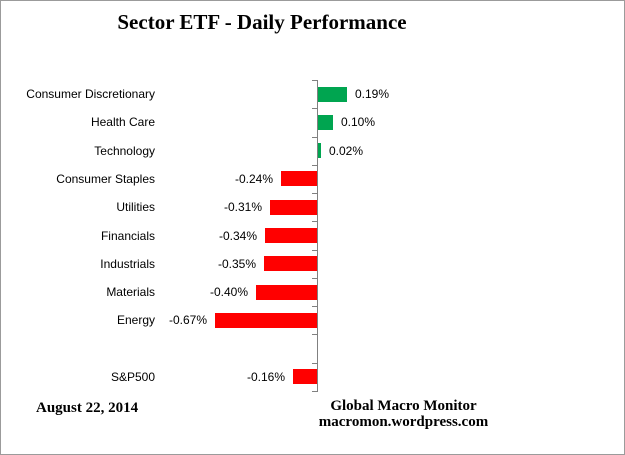 The height and width of the screenshot is (455, 625). What do you see at coordinates (403, 422) in the screenshot?
I see `source-url: macromon.wordpress.com` at bounding box center [403, 422].